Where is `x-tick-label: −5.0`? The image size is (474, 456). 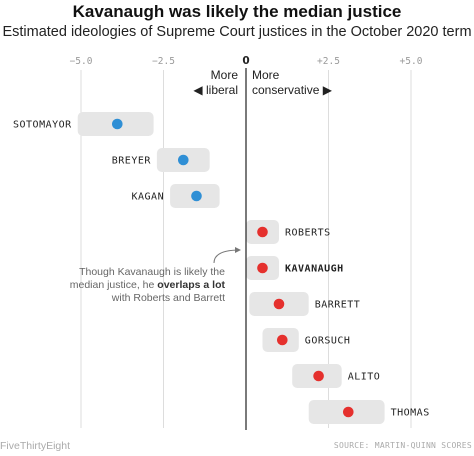 x-tick-label: −5.0 is located at coordinates (81, 61).